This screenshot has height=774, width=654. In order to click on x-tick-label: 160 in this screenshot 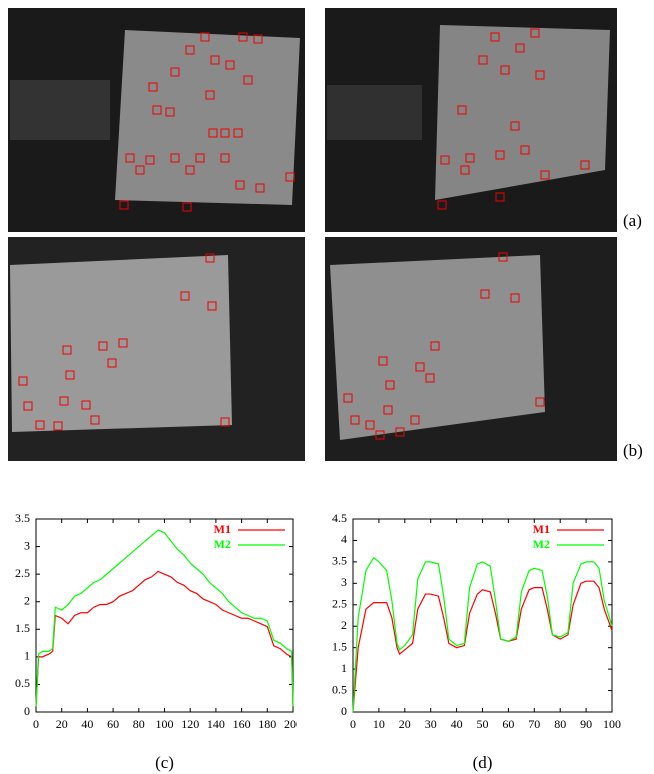, I will do `click(242, 724)`.